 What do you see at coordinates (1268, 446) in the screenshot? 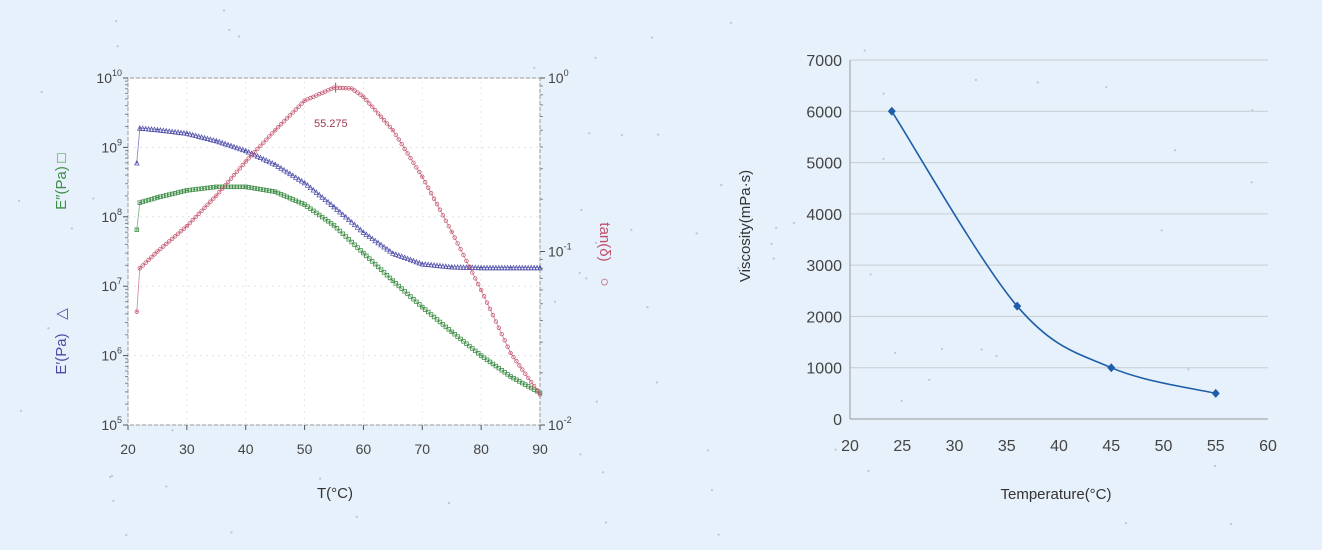
I see `viscosity-x-tick-label: 60` at bounding box center [1268, 446].